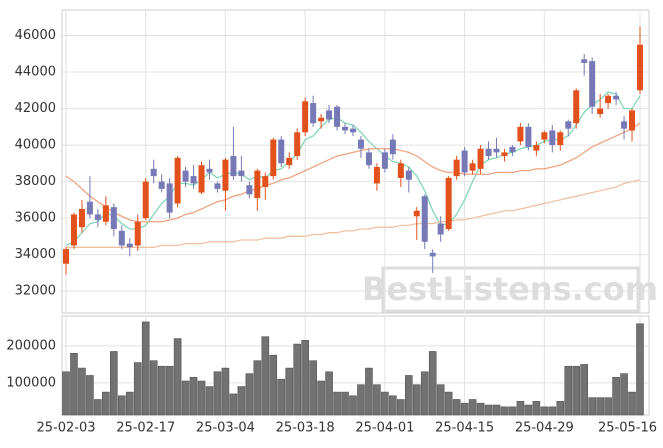  Describe the element at coordinates (35, 35) in the screenshot. I see `y-tick-label: 46000` at that location.